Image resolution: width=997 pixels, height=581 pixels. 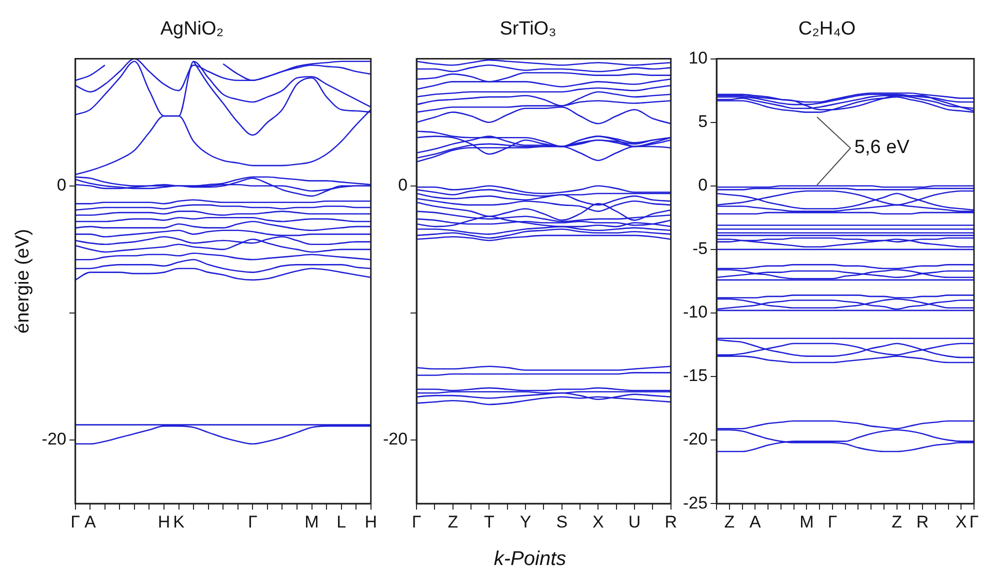 What do you see at coordinates (695, 502) in the screenshot?
I see `y-tick-label: -25` at bounding box center [695, 502].